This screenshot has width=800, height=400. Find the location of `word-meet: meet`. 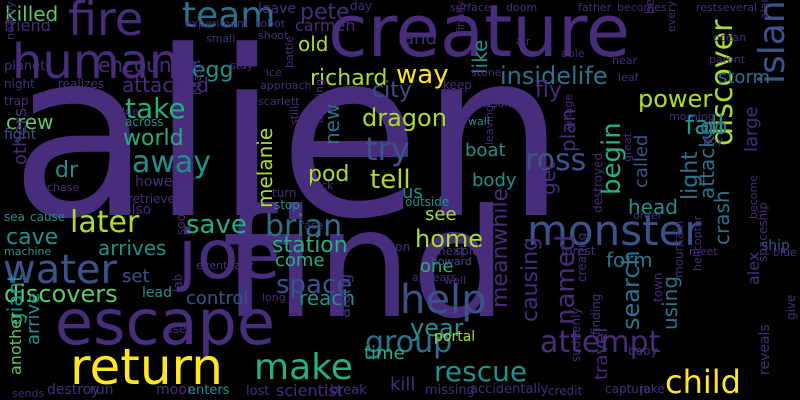

word-meet: meet is located at coordinates (703, 251).